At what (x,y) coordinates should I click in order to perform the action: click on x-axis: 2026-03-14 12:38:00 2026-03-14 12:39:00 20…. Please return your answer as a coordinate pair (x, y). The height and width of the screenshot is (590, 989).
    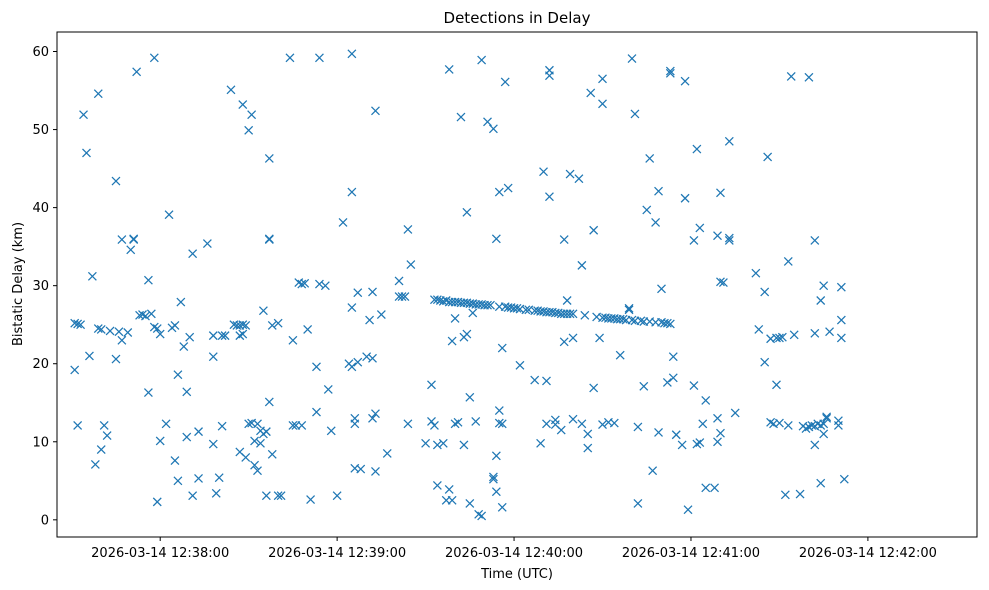
    Looking at the image, I should click on (514, 549).